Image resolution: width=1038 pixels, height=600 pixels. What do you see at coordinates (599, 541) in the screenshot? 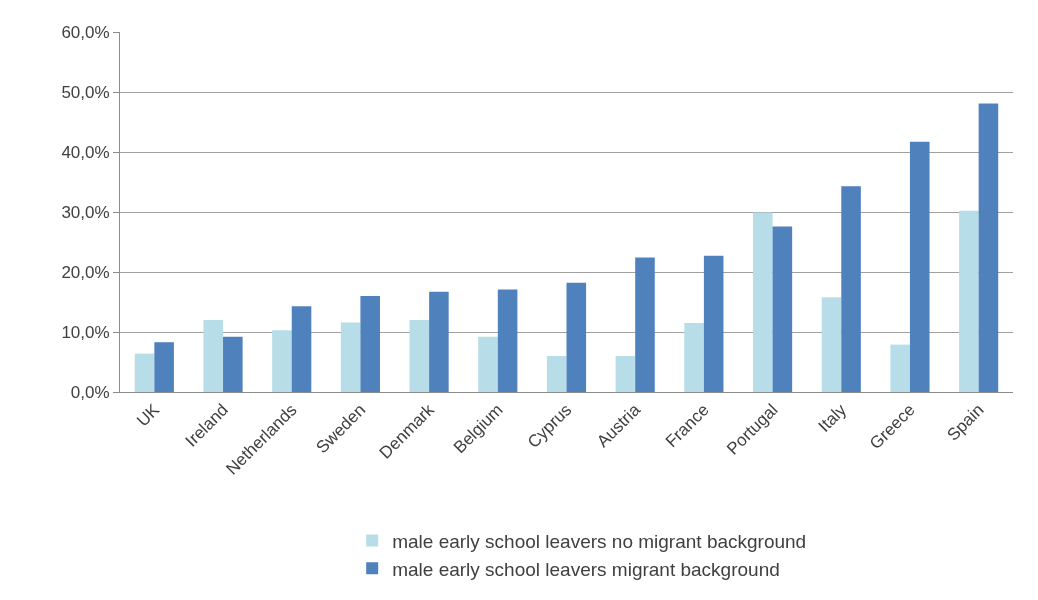
I see `legend-label: male early school leavers no migrant background` at bounding box center [599, 541].